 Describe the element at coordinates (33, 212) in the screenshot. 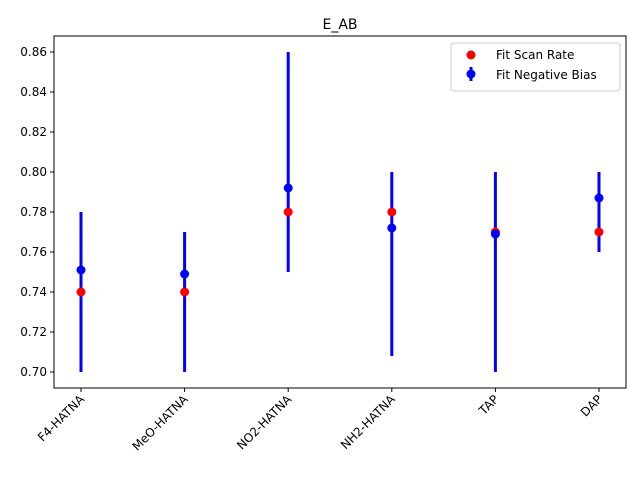

I see `y-tick-label: 0.78` at that location.